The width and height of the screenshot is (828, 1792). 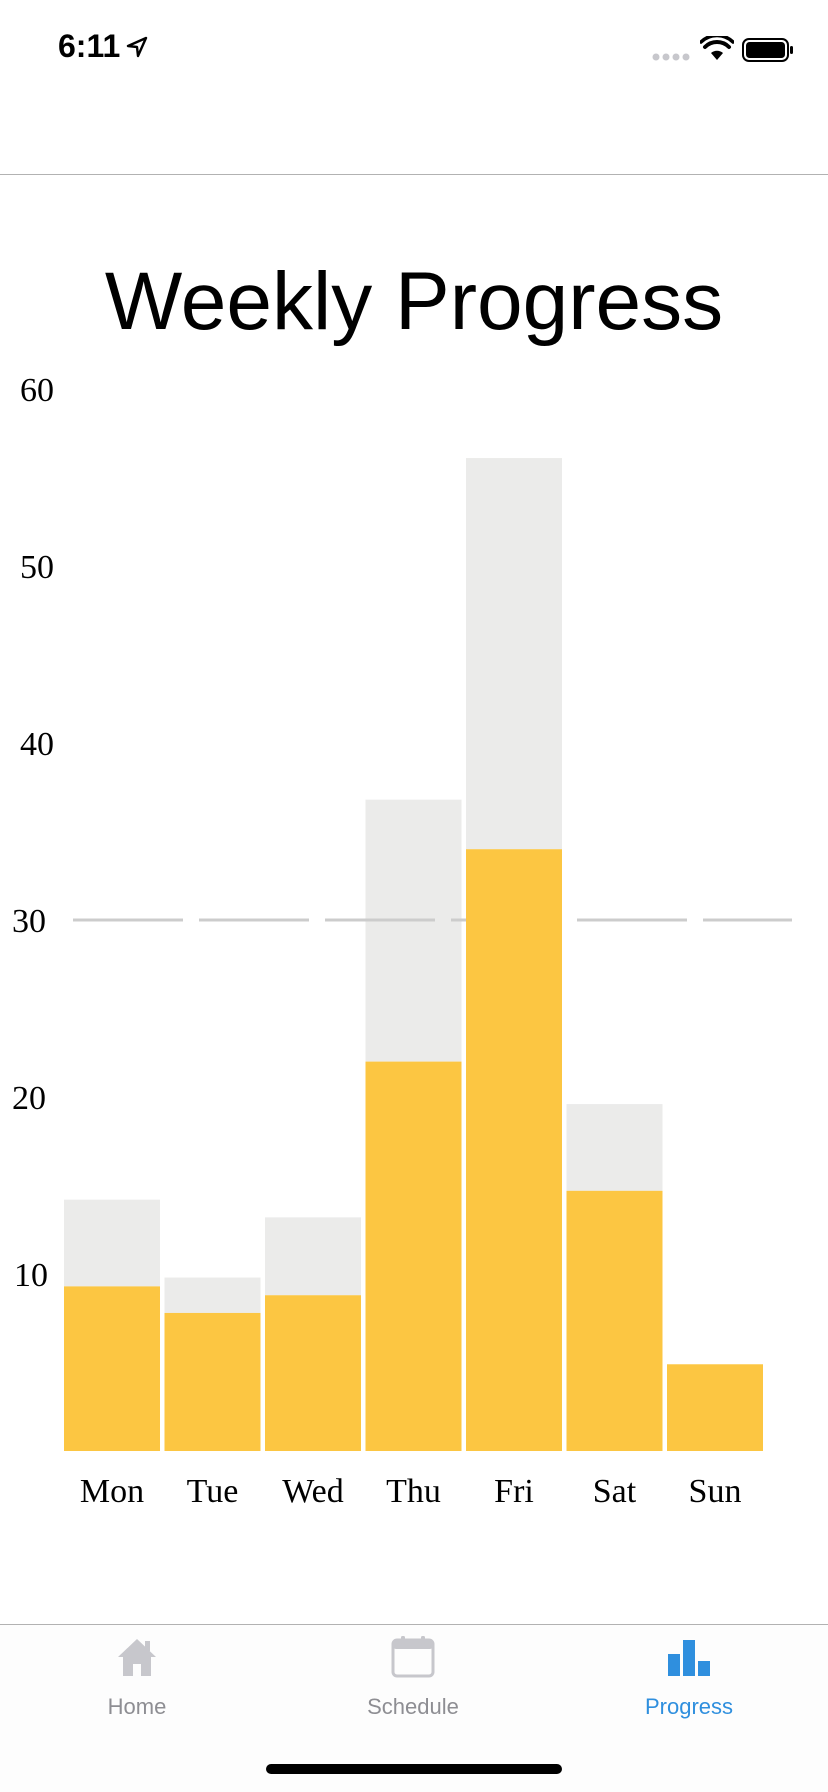 I want to click on location-arrow-icon, so click(x=137, y=47).